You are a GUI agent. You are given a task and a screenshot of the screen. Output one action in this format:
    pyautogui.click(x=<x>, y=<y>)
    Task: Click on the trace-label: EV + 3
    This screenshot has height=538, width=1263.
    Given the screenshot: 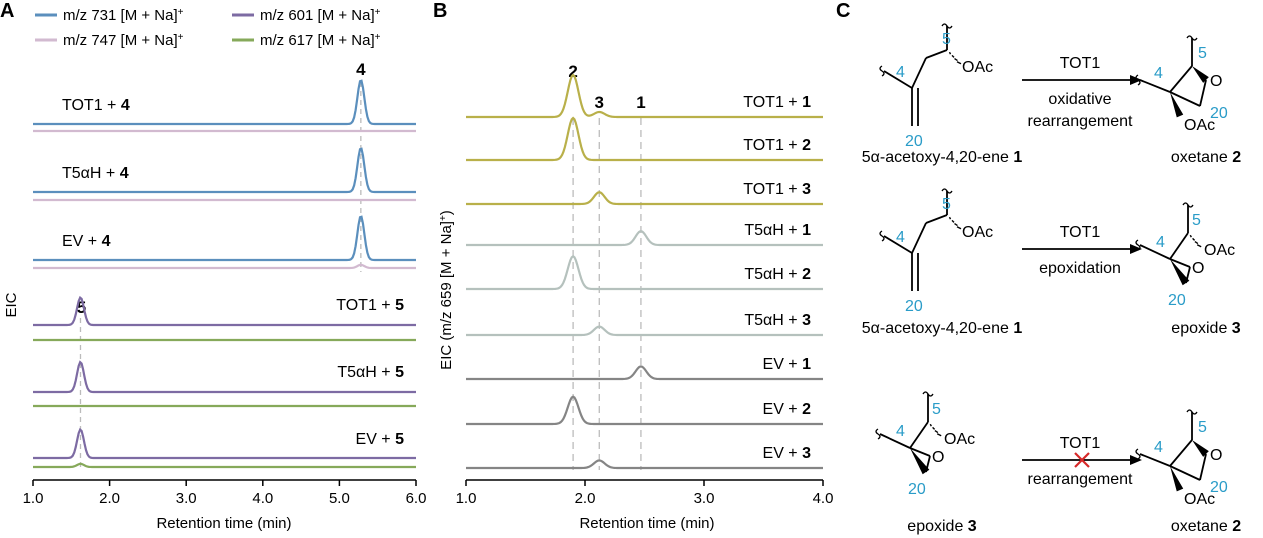 What is the action you would take?
    pyautogui.click(x=787, y=453)
    